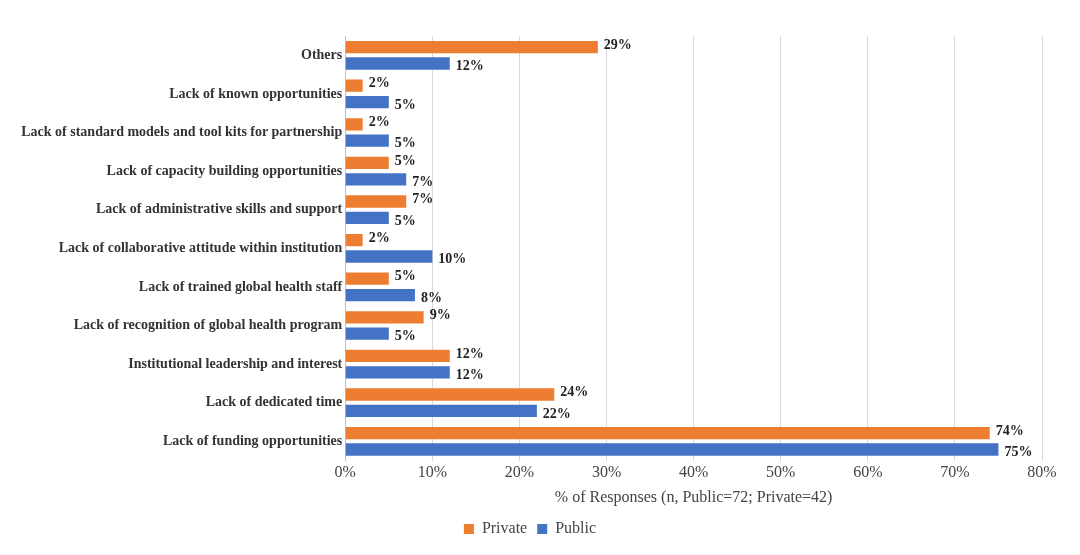 The width and height of the screenshot is (1080, 555). Describe the element at coordinates (224, 170) in the screenshot. I see `y-tick-label: Lack of capacity building opportunities` at that location.